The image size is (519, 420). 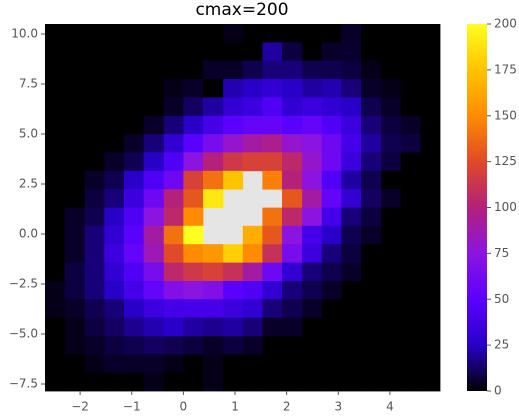 What do you see at coordinates (80, 407) in the screenshot?
I see `x-tick-label: −2` at bounding box center [80, 407].